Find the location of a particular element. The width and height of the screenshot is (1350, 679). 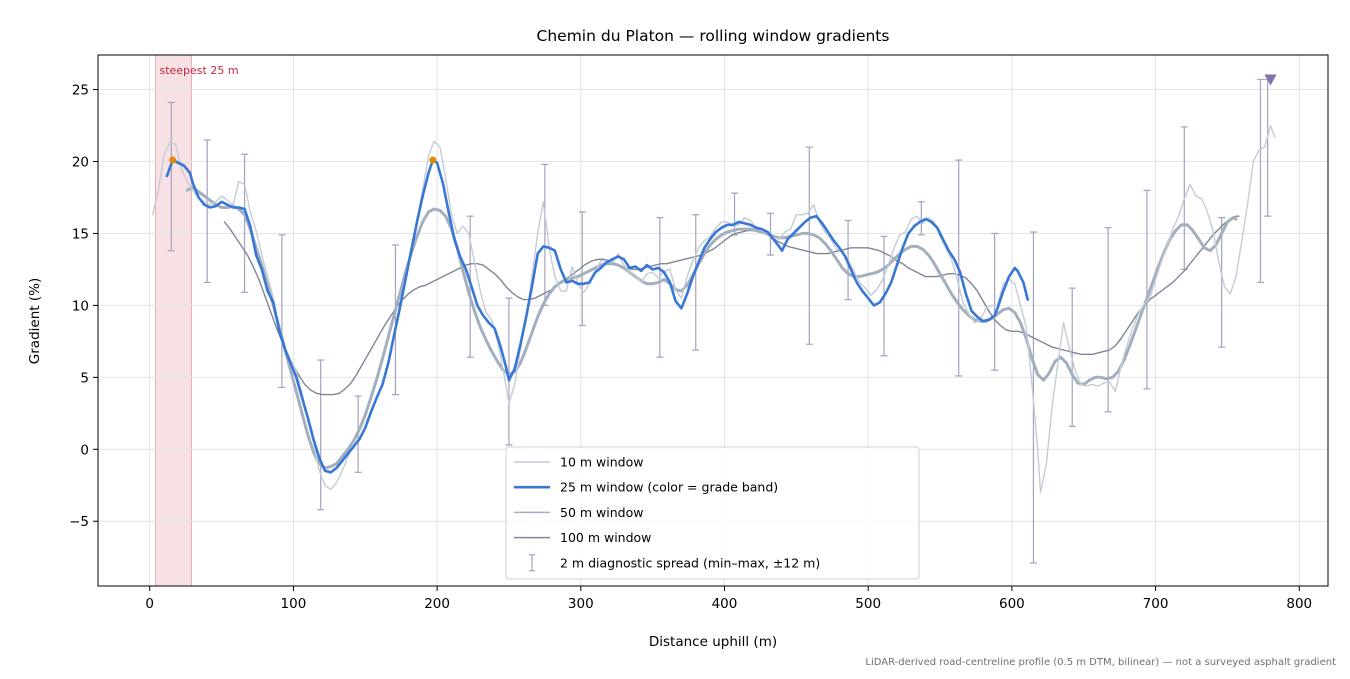

x-tick-label: 200 is located at coordinates (437, 604).